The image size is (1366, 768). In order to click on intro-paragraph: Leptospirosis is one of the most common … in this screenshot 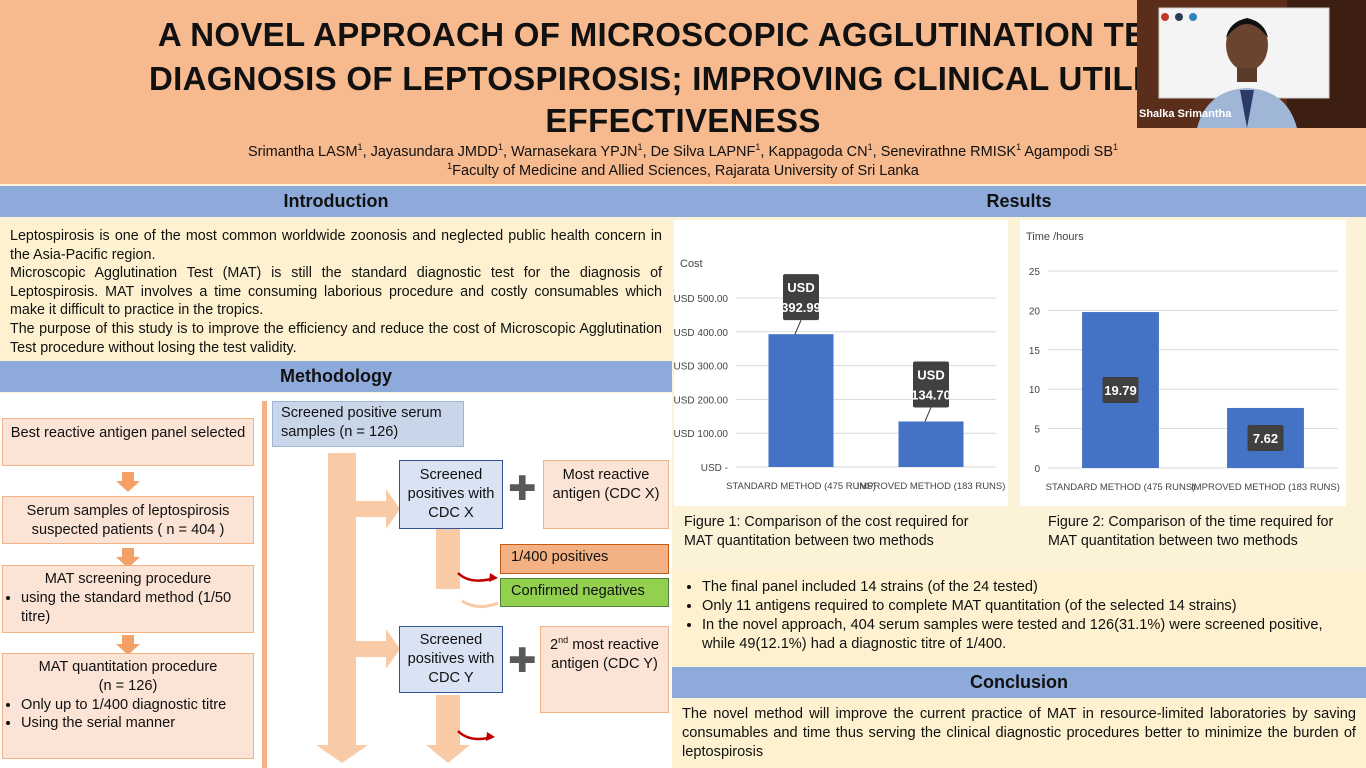, I will do `click(336, 245)`.